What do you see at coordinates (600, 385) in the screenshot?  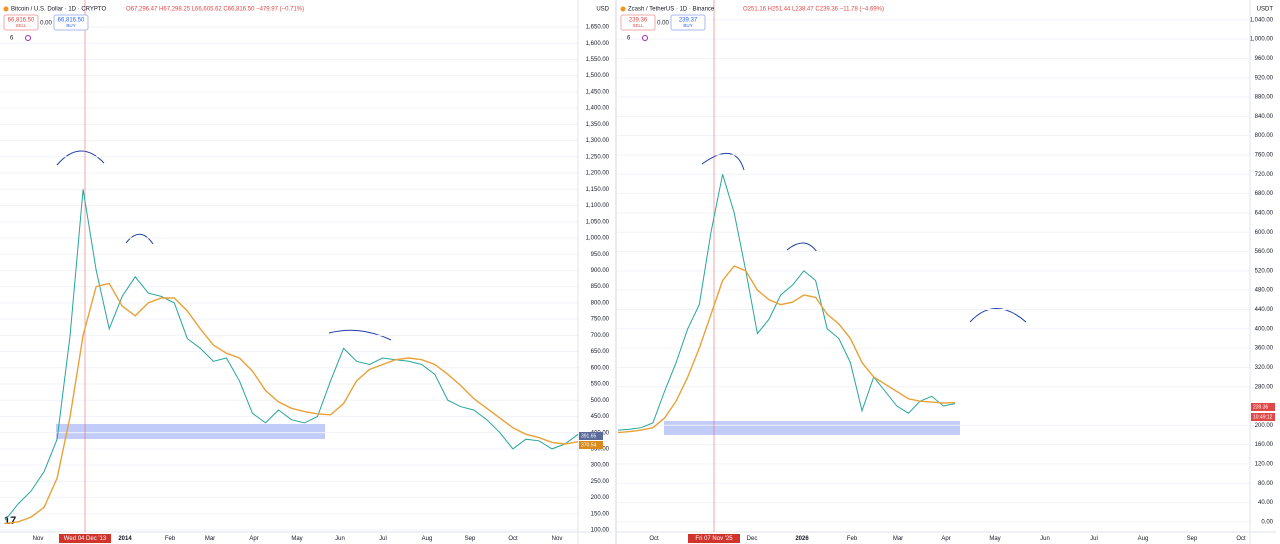 I see `y-tick-label: 550.00` at bounding box center [600, 385].